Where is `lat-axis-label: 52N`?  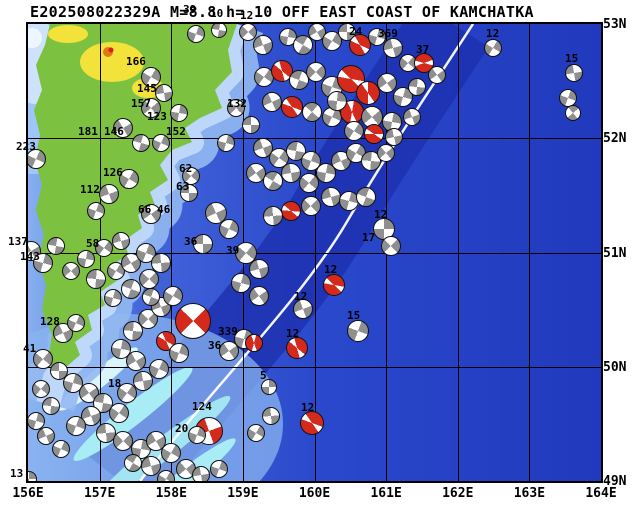
lat-axis-label: 52N is located at coordinates (615, 139).